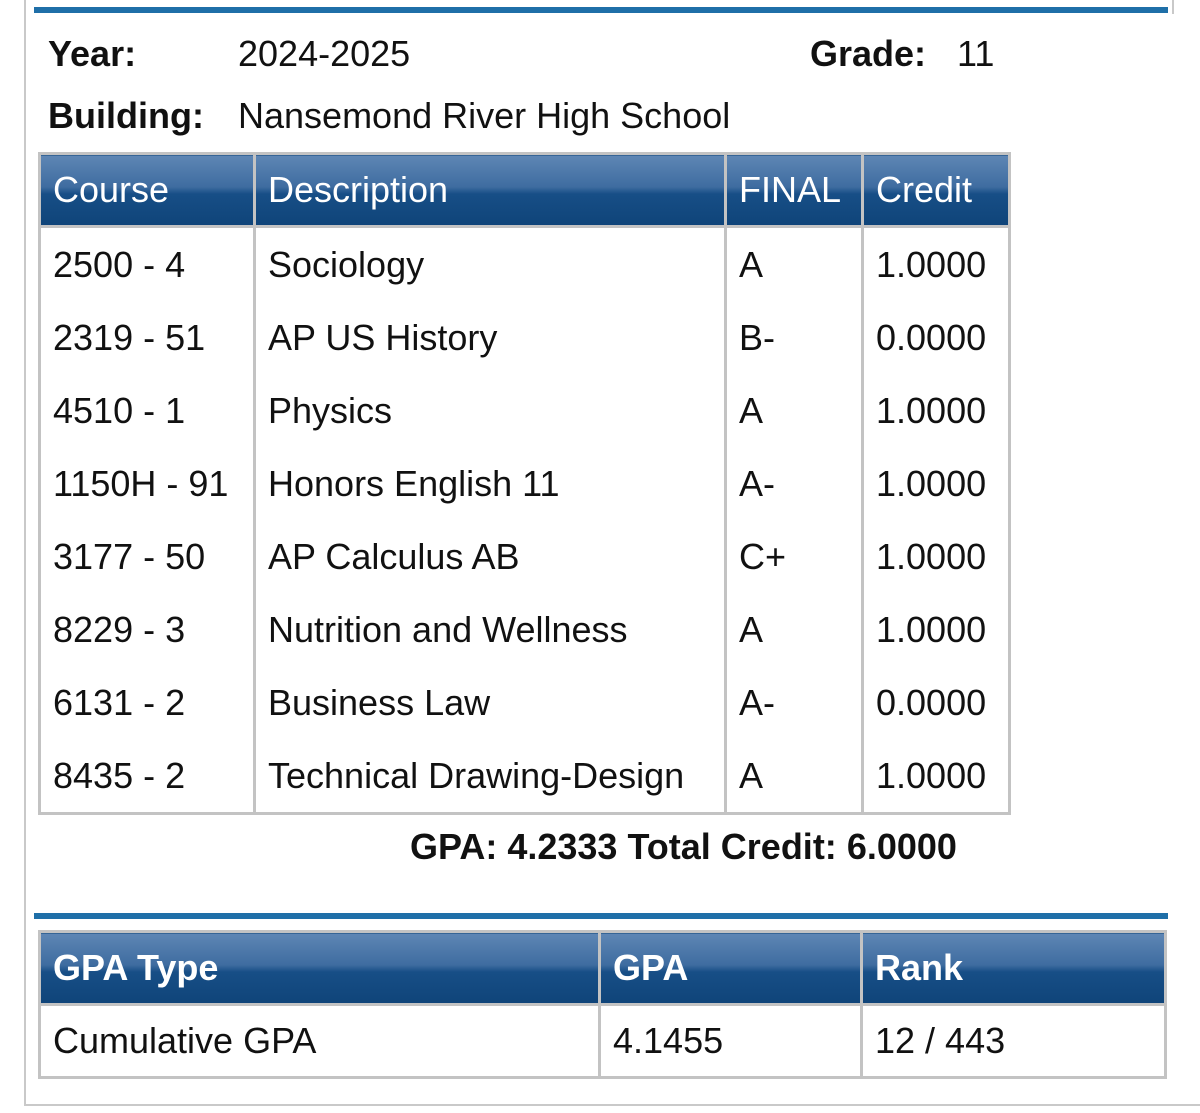 The width and height of the screenshot is (1200, 1113). What do you see at coordinates (901, 846) in the screenshot?
I see `total-credit-value: 6.0000` at bounding box center [901, 846].